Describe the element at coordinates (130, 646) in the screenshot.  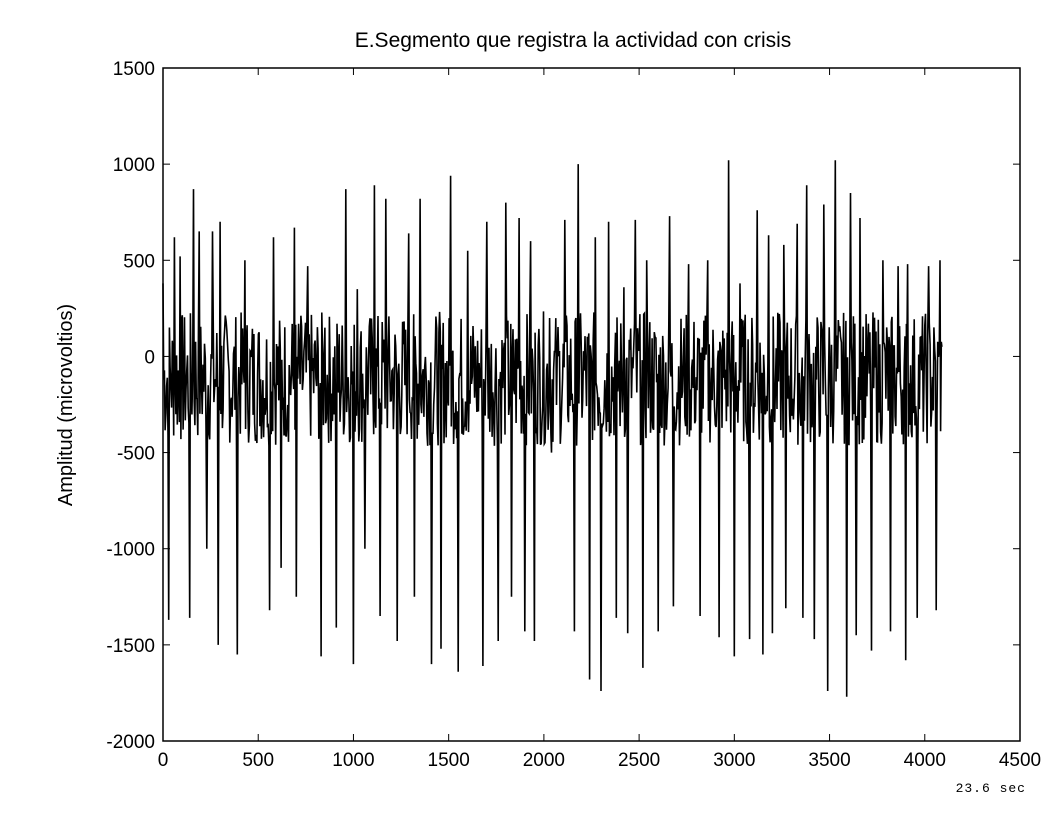
I see `y-tick-label: -1500` at that location.